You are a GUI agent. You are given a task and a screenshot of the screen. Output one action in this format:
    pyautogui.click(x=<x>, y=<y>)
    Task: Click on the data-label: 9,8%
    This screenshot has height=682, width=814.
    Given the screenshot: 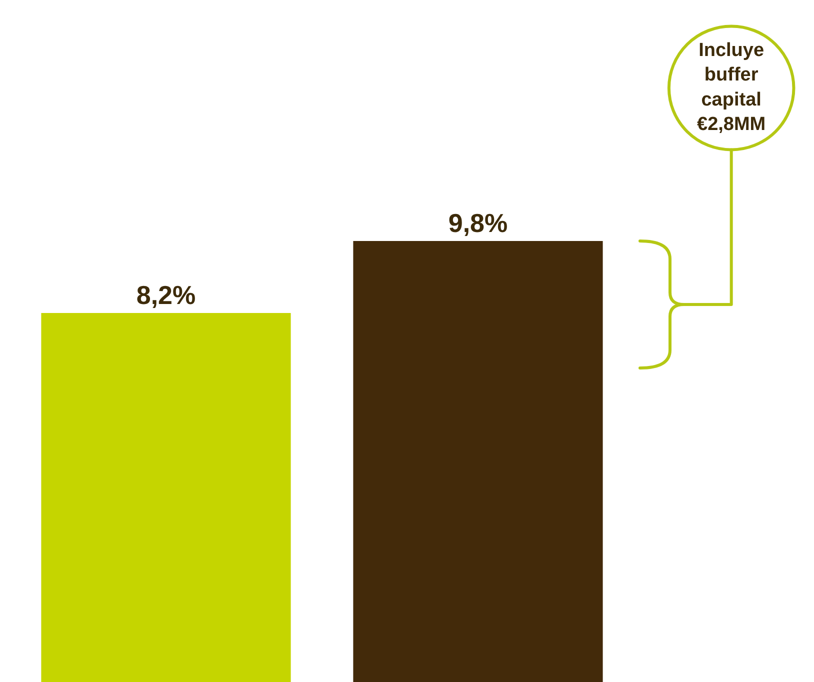 What is the action you would take?
    pyautogui.click(x=478, y=223)
    